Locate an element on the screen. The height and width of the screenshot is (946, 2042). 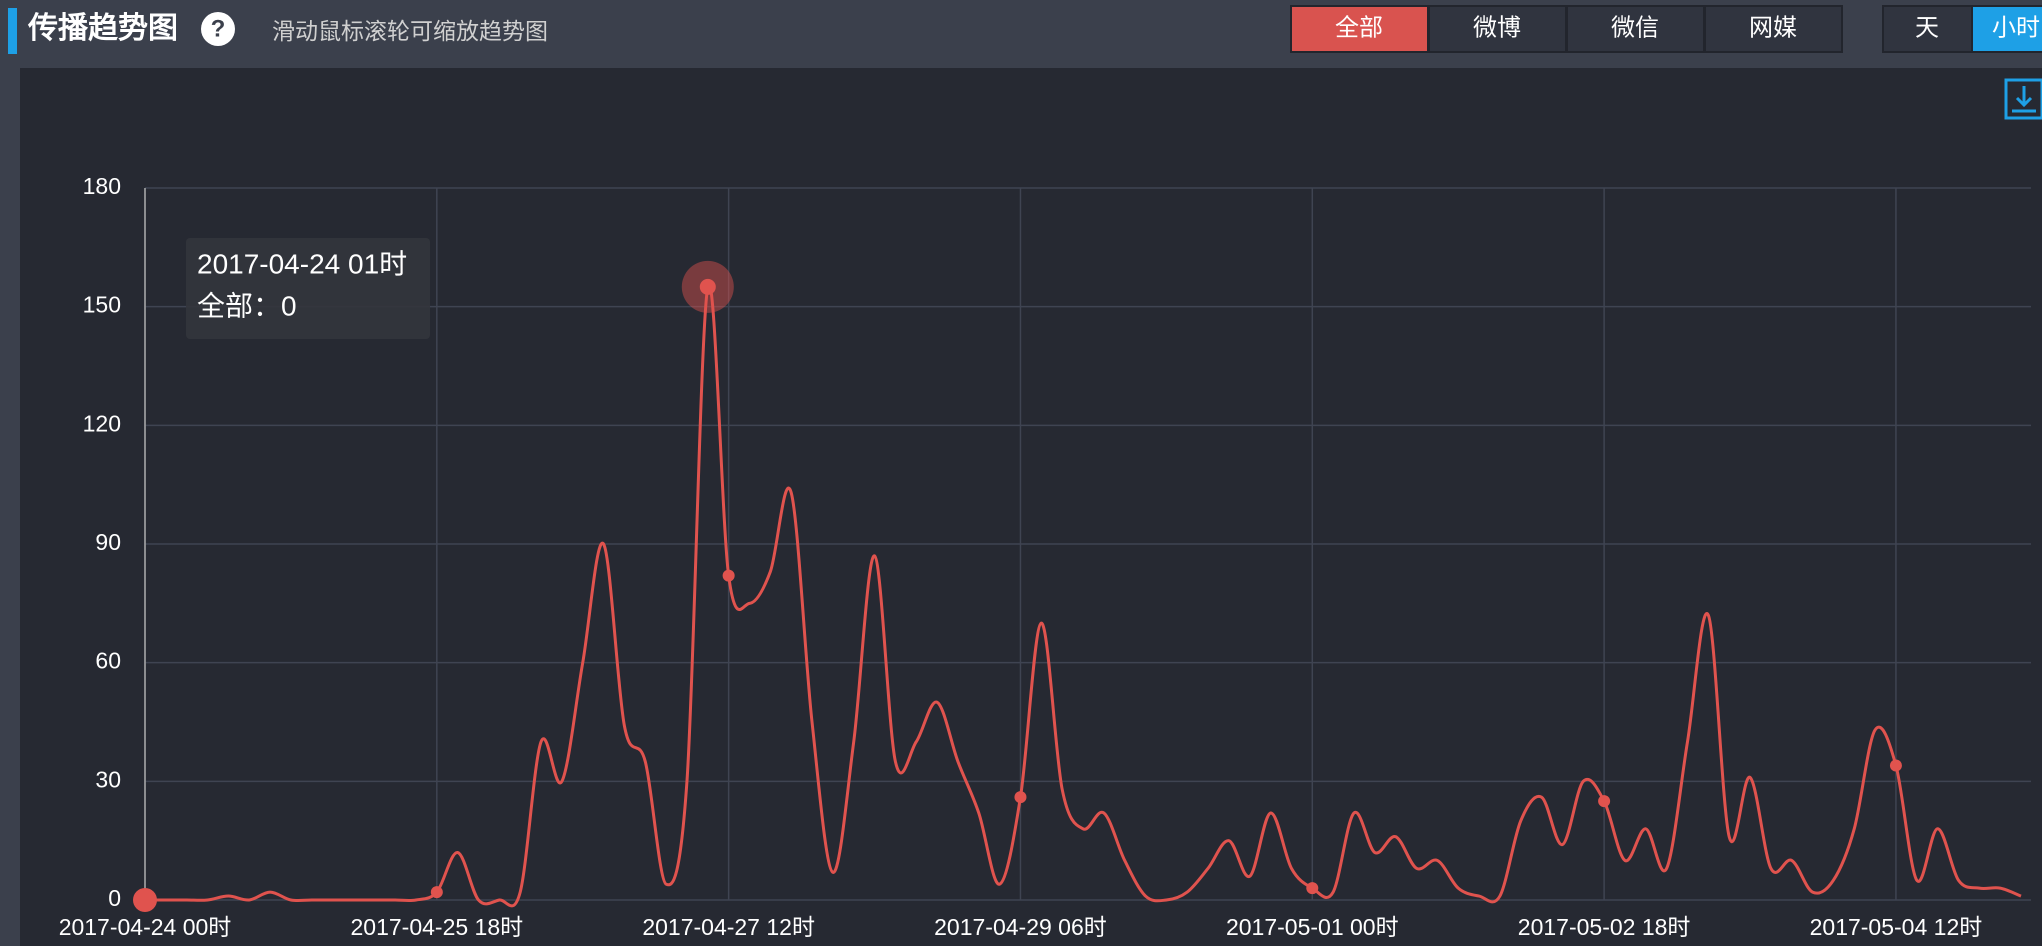
download-icon is located at coordinates (2023, 99).